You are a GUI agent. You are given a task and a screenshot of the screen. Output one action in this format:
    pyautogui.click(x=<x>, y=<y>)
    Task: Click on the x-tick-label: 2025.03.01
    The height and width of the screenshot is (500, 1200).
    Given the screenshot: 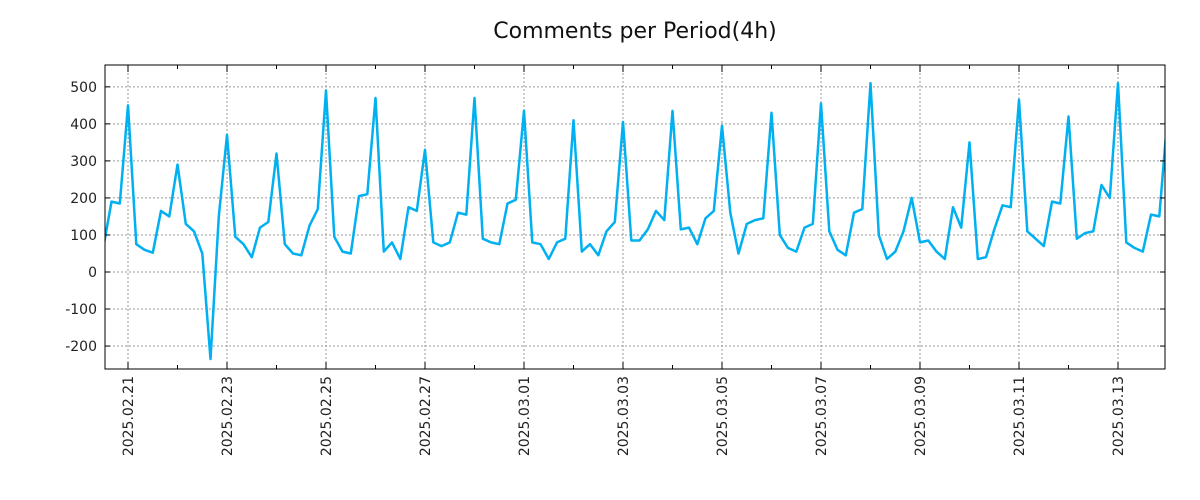 What is the action you would take?
    pyautogui.click(x=525, y=416)
    